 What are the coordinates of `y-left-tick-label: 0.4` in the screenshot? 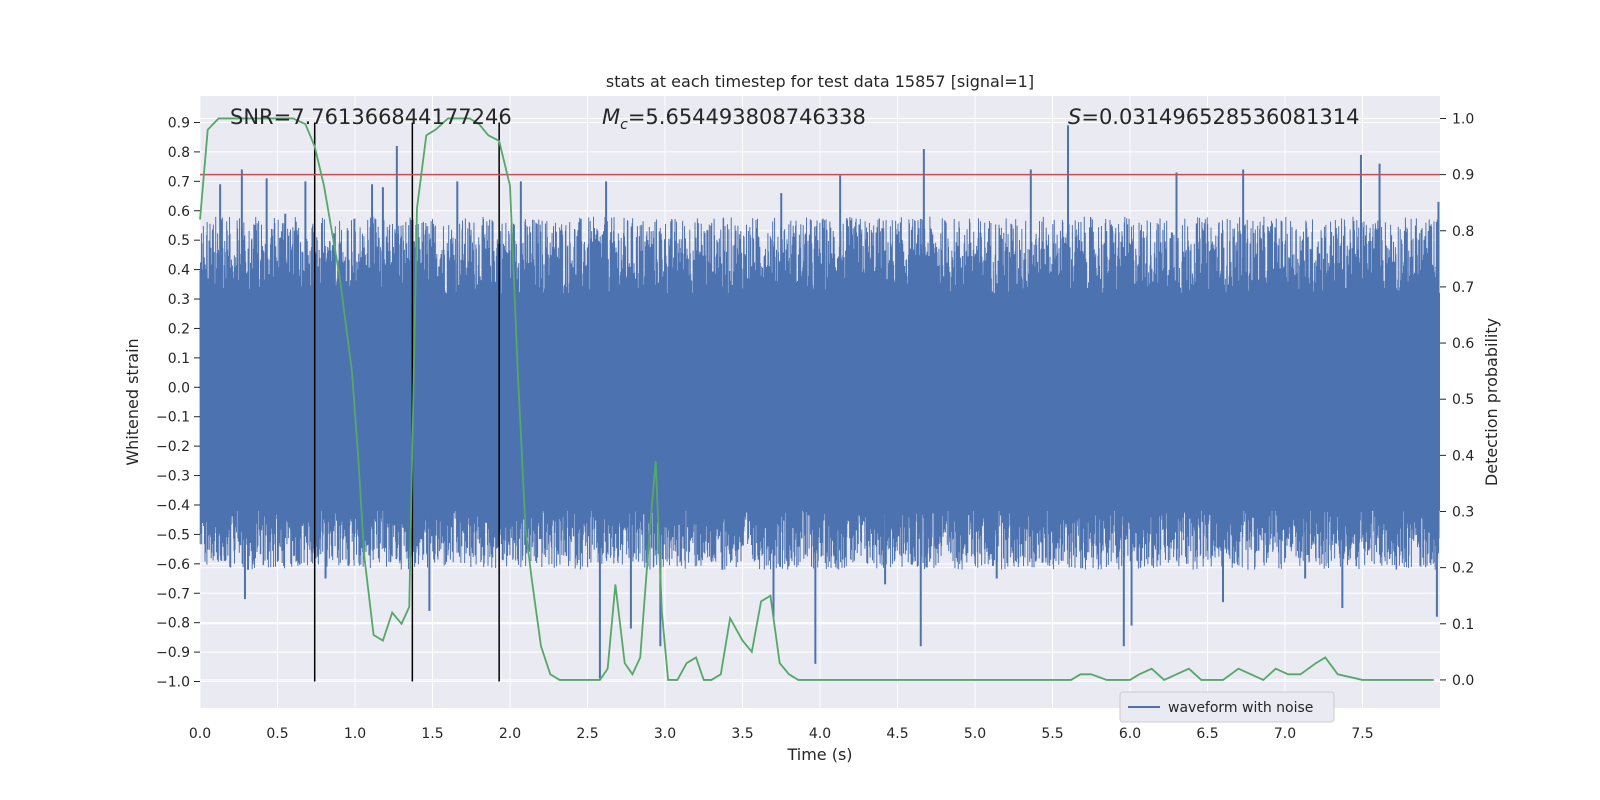 It's located at (179, 271).